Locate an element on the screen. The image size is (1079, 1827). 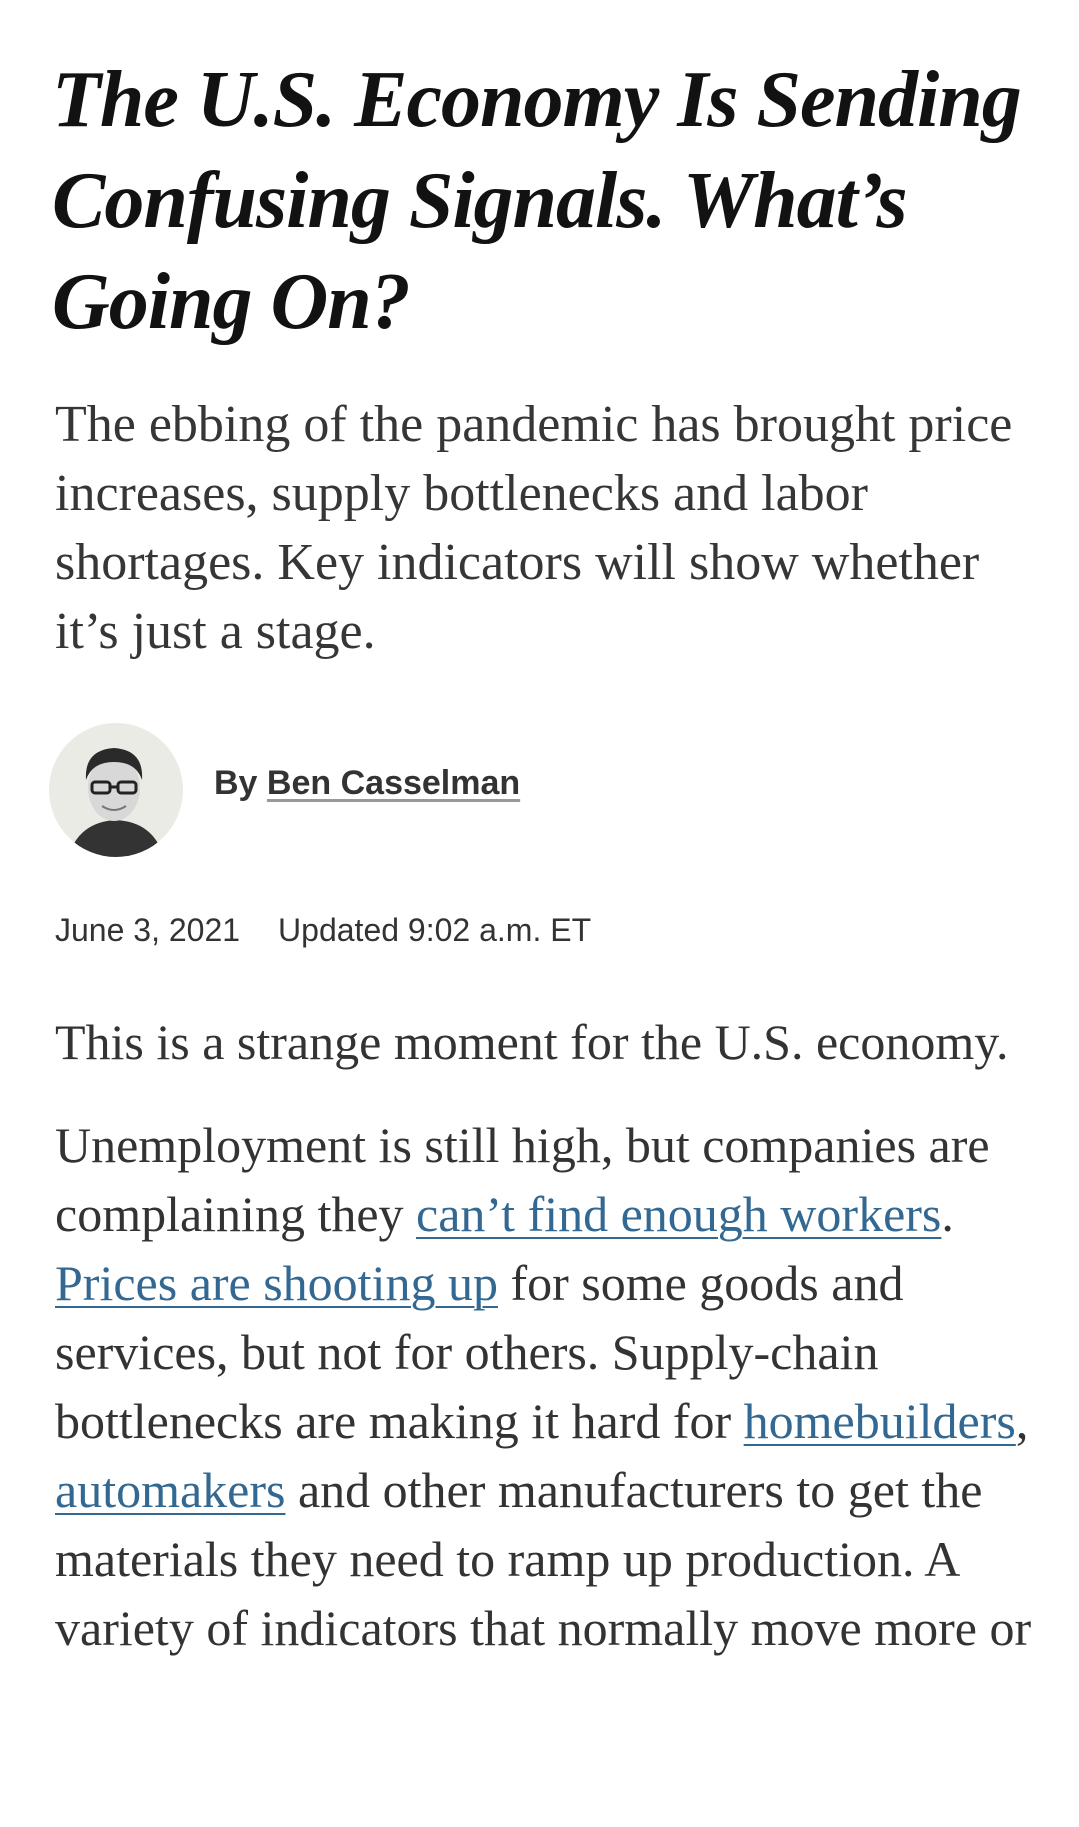
inline-link: Prices are shooting up is located at coordinates (276, 1283).